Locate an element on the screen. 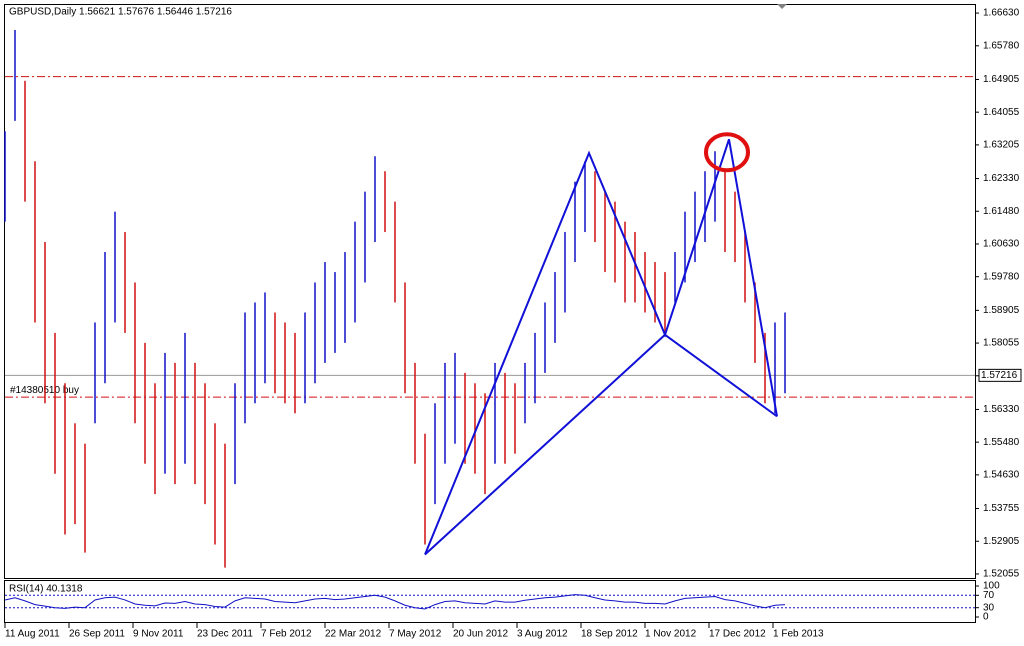 Image resolution: width=1024 pixels, height=646 pixels. y-tick-label: 1.66630 is located at coordinates (1001, 13).